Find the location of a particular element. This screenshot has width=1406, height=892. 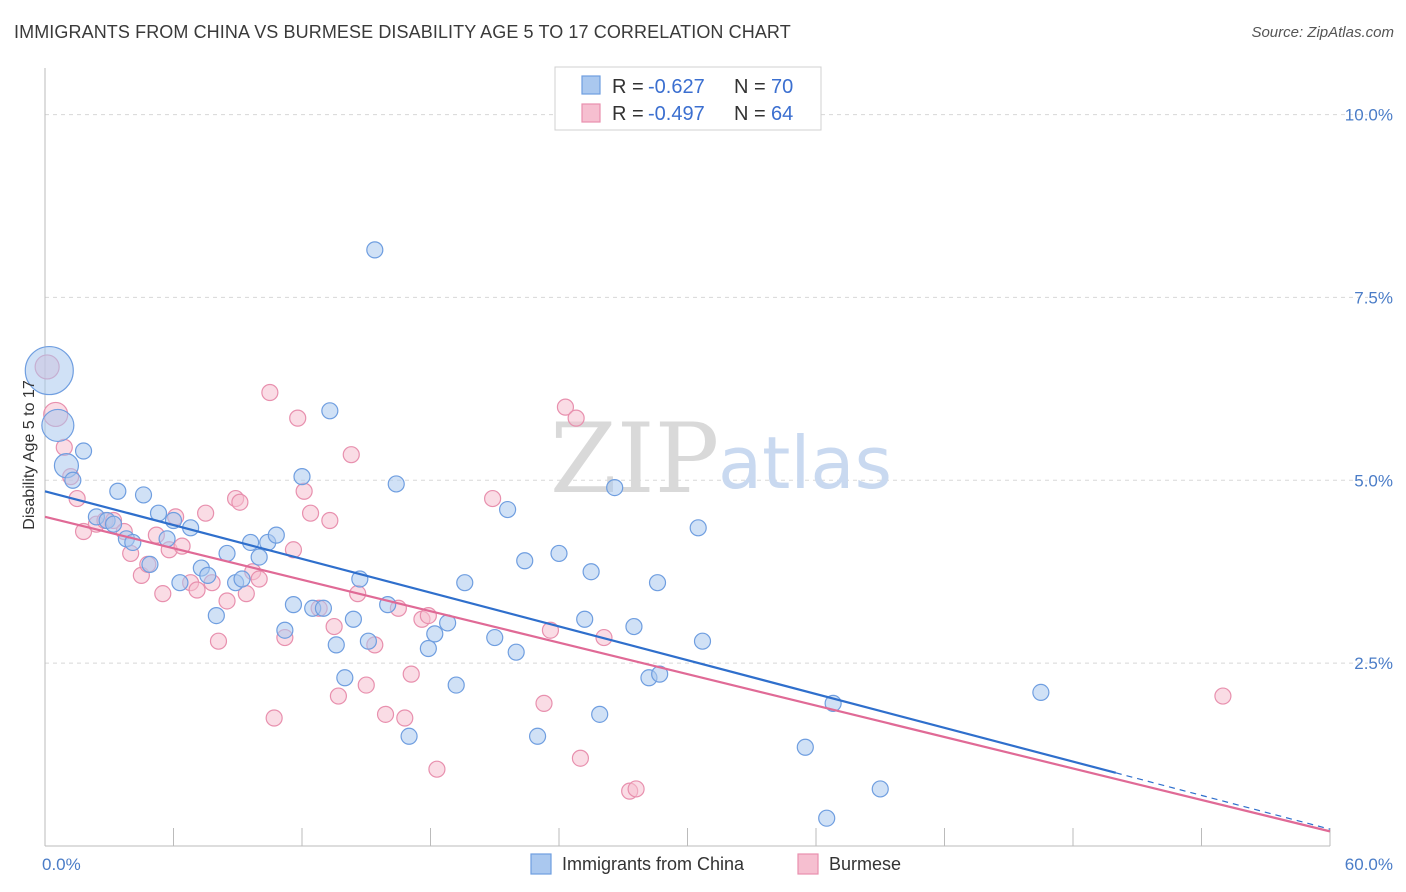

bottom-legend-label-burmese: Burmese is located at coordinates (865, 864).